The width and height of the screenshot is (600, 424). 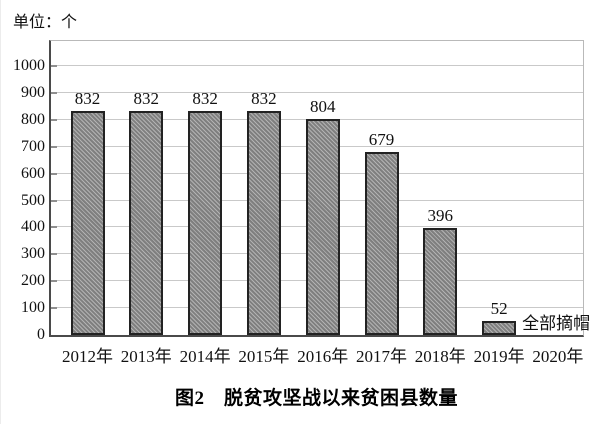 I want to click on y-axis-label-0: 0, so click(x=41, y=334).